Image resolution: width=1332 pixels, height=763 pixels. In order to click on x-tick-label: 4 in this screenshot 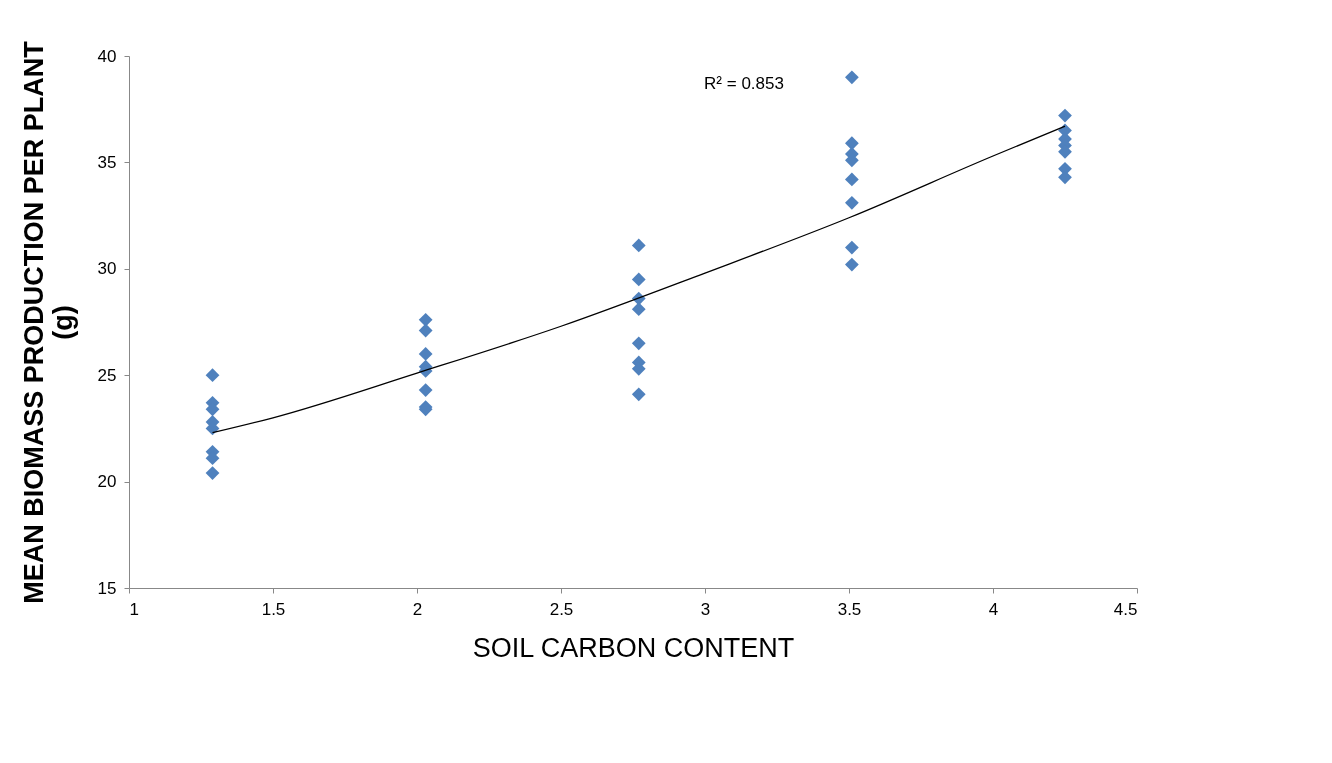, I will do `click(993, 609)`.